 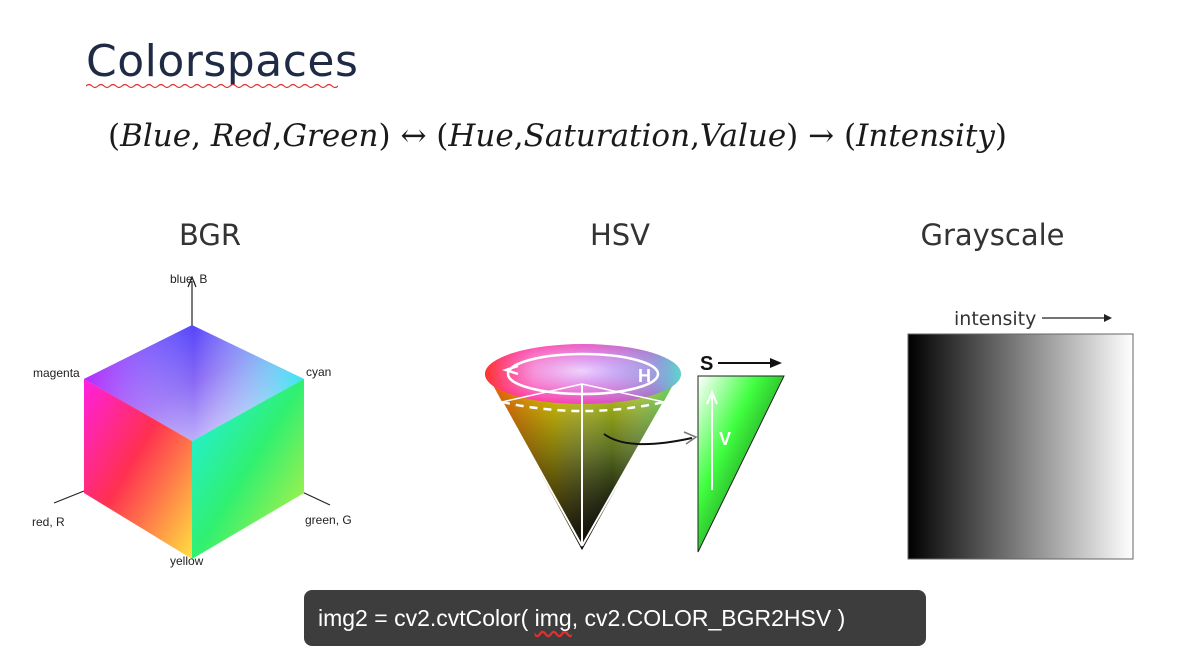 I want to click on spellcheck-underline, so click(x=212, y=86).